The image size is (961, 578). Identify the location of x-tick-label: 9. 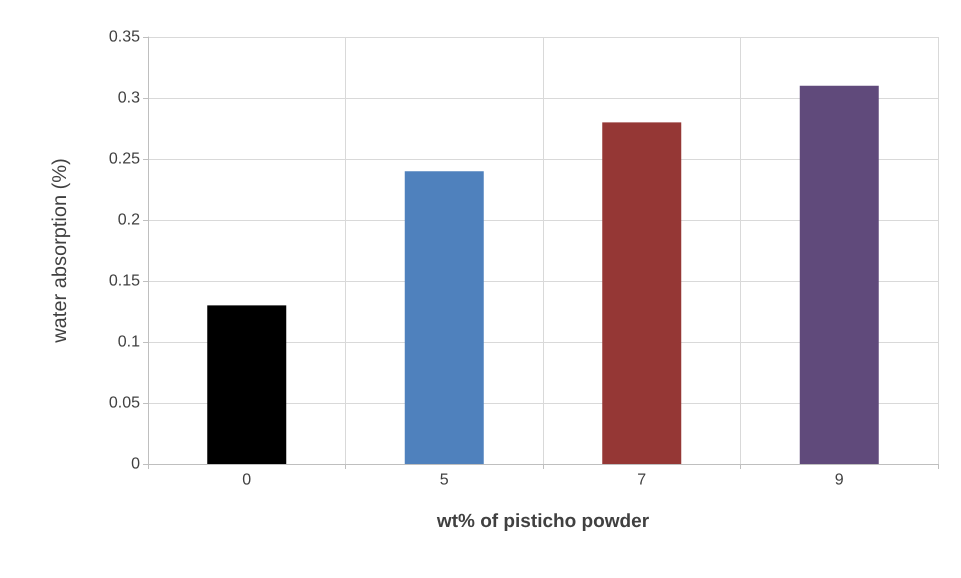
(839, 480).